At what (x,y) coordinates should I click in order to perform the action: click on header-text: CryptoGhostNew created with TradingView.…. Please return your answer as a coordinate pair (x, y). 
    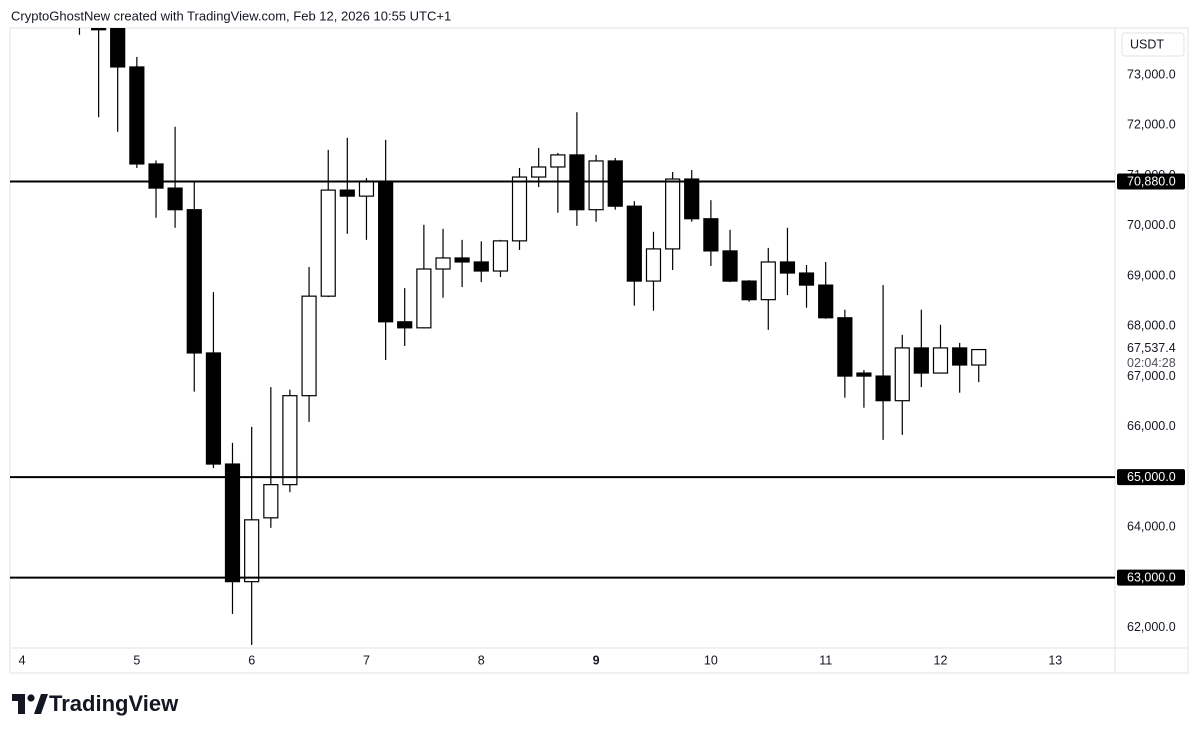
    Looking at the image, I should click on (231, 15).